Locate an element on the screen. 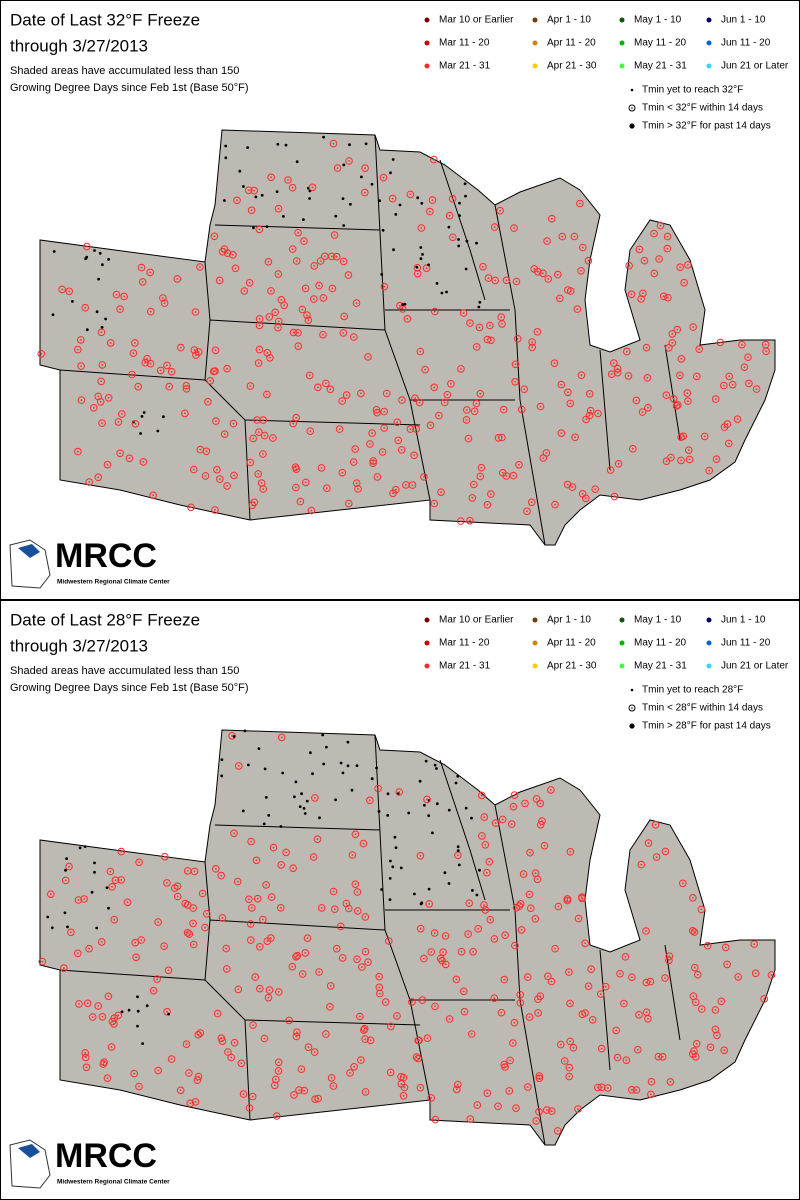 This screenshot has width=800, height=1200. legend-label: Apr 1 - 10 is located at coordinates (569, 620).